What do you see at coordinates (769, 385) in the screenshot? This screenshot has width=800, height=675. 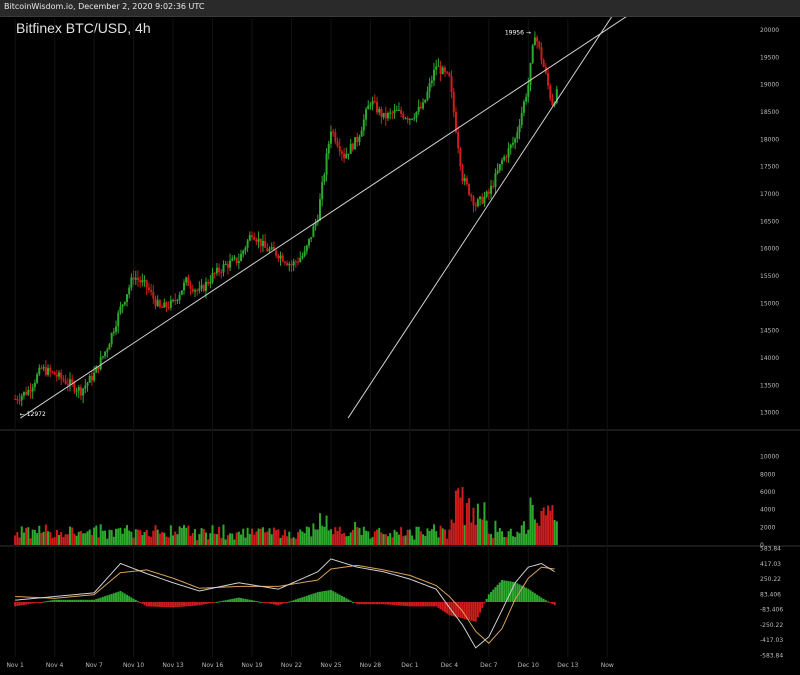 I see `price-tick-label: 13500` at bounding box center [769, 385].